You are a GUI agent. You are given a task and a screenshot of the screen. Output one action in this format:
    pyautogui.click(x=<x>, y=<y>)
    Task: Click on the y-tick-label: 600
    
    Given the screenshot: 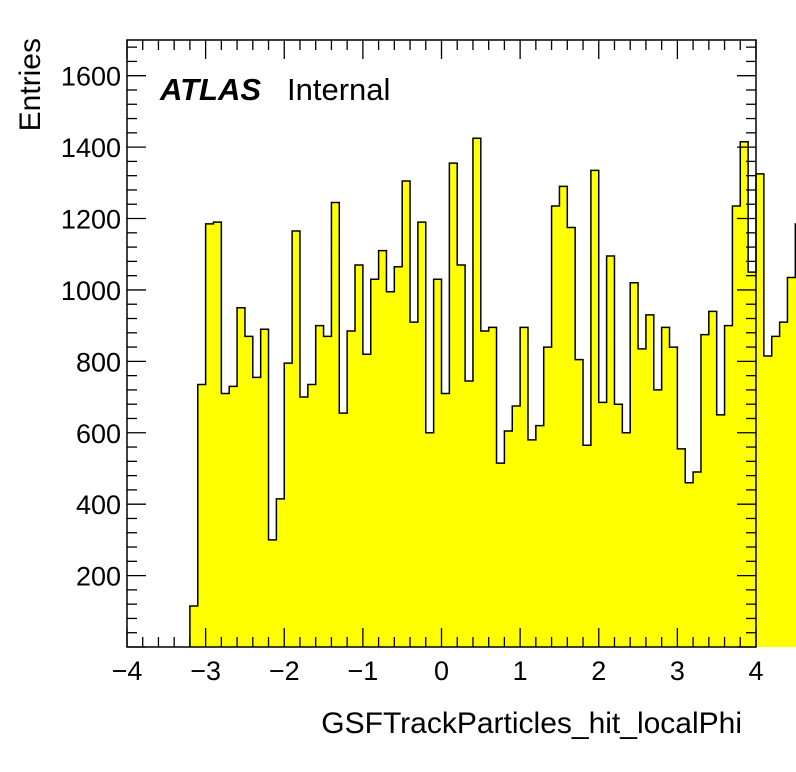 What is the action you would take?
    pyautogui.click(x=98, y=434)
    